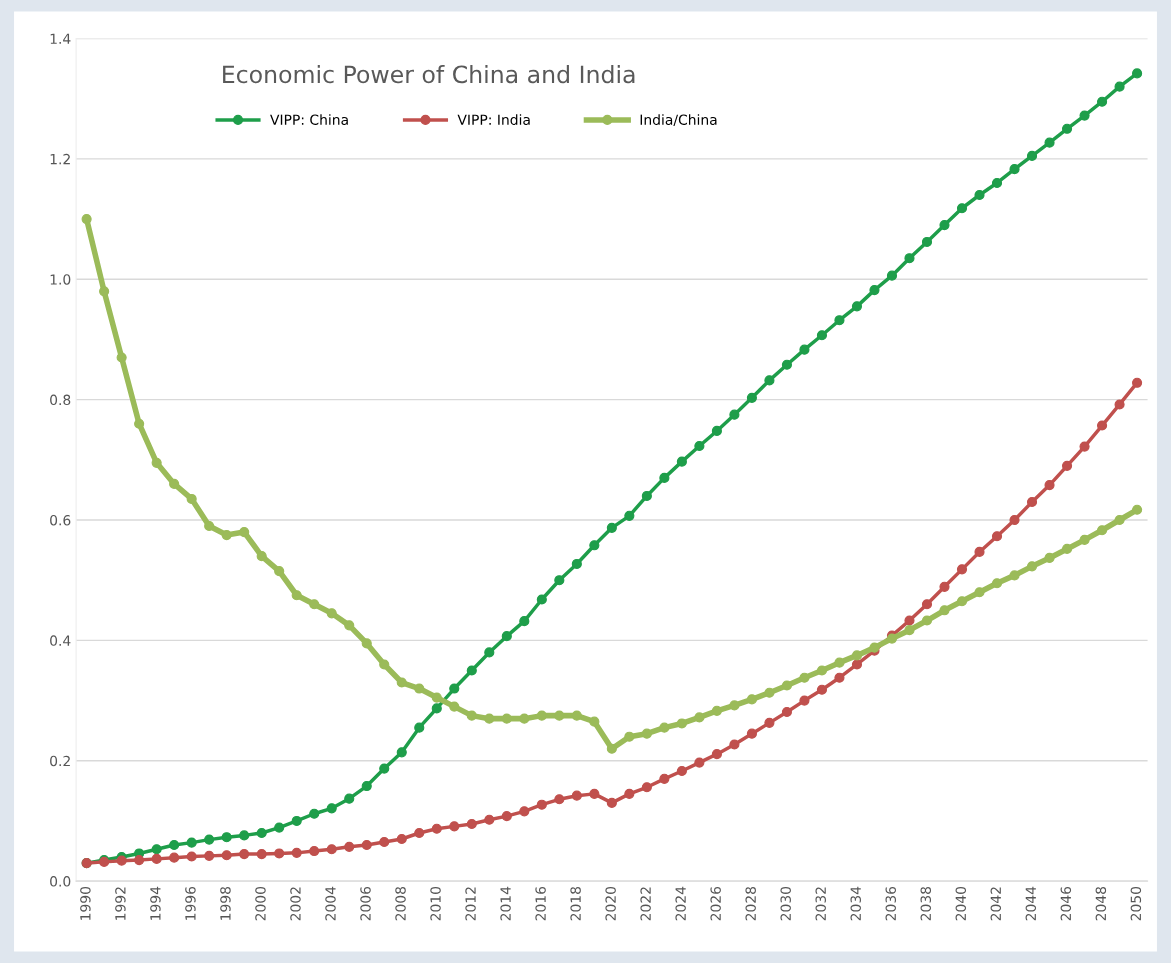  Describe the element at coordinates (540, 903) in the screenshot. I see `x-tick-label: 2016` at that location.